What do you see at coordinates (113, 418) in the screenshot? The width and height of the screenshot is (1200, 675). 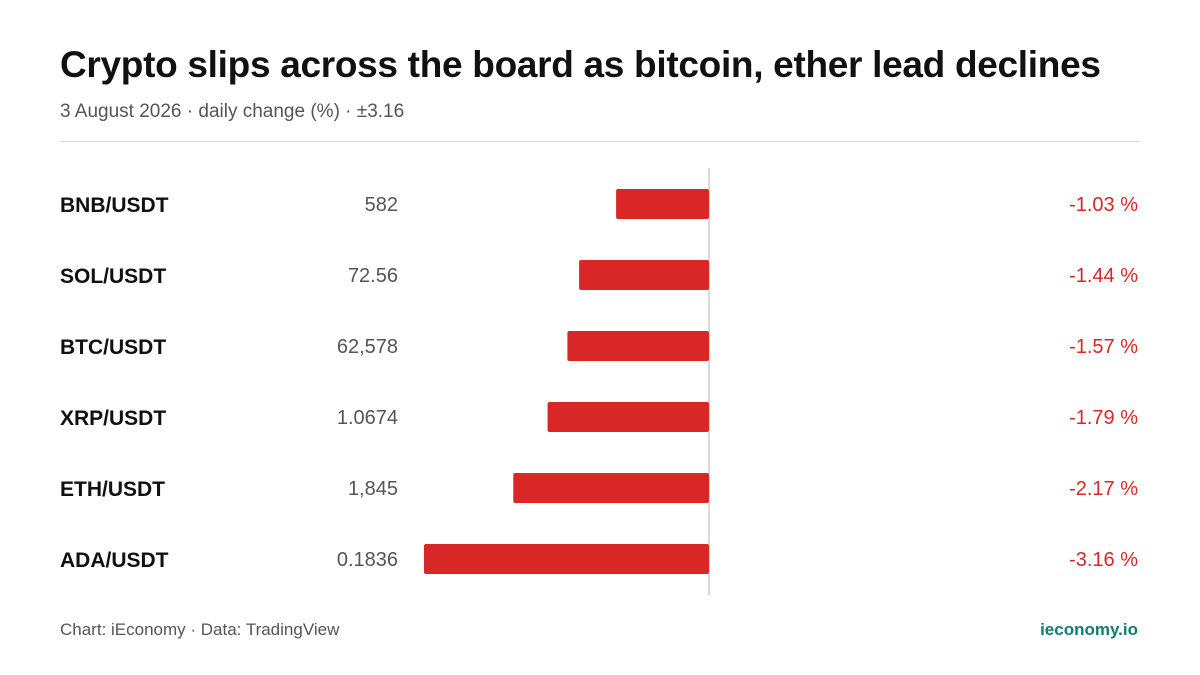 I see `pair-label: XRP/USDT` at bounding box center [113, 418].